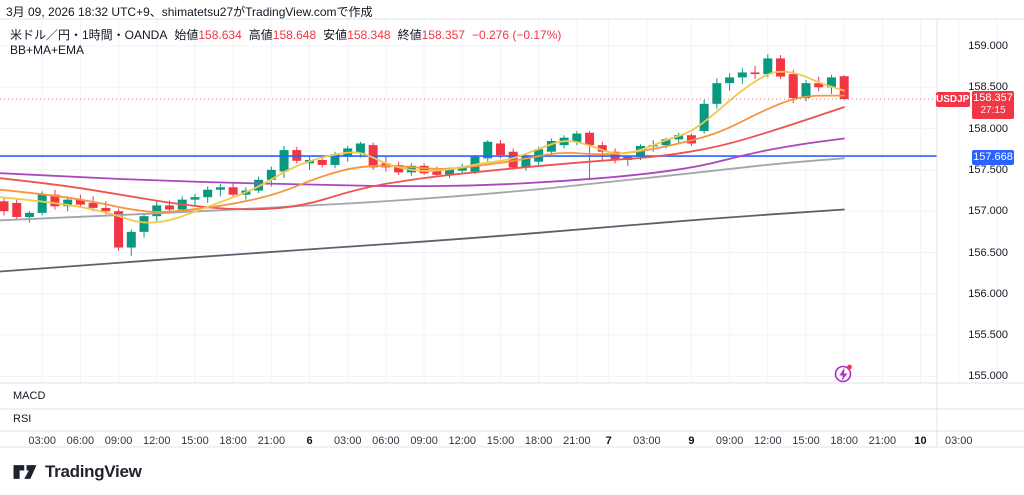 The height and width of the screenshot is (495, 1024). Describe the element at coordinates (431, 35) in the screenshot. I see `ohlc-close: 終値158.357` at that location.